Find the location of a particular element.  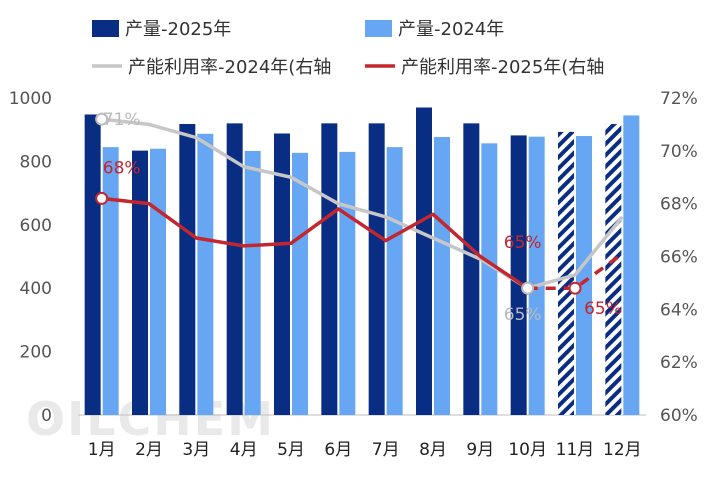

y-left-tick-label: 0 is located at coordinates (46, 416).